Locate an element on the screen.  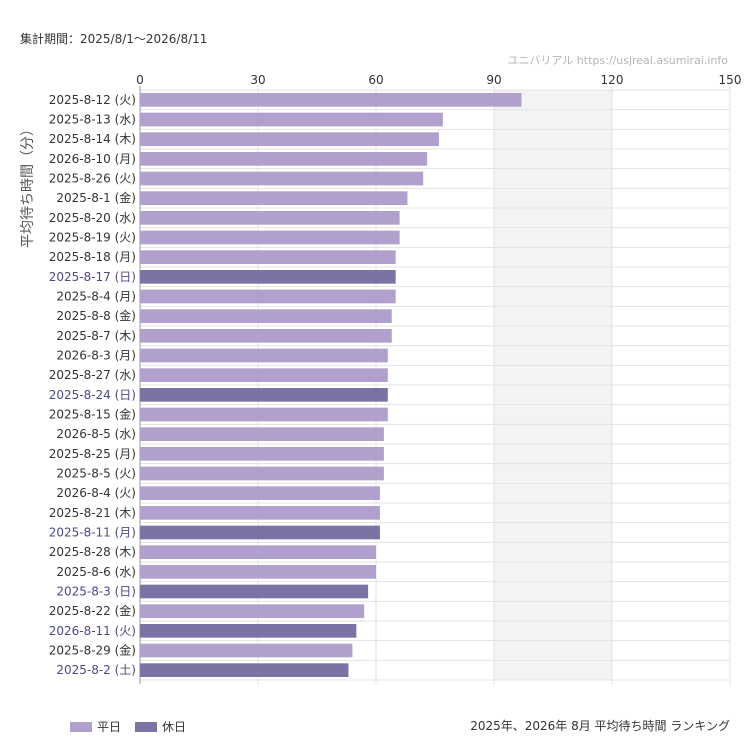
category-label: 2025-8-24 (日) is located at coordinates (92, 395).